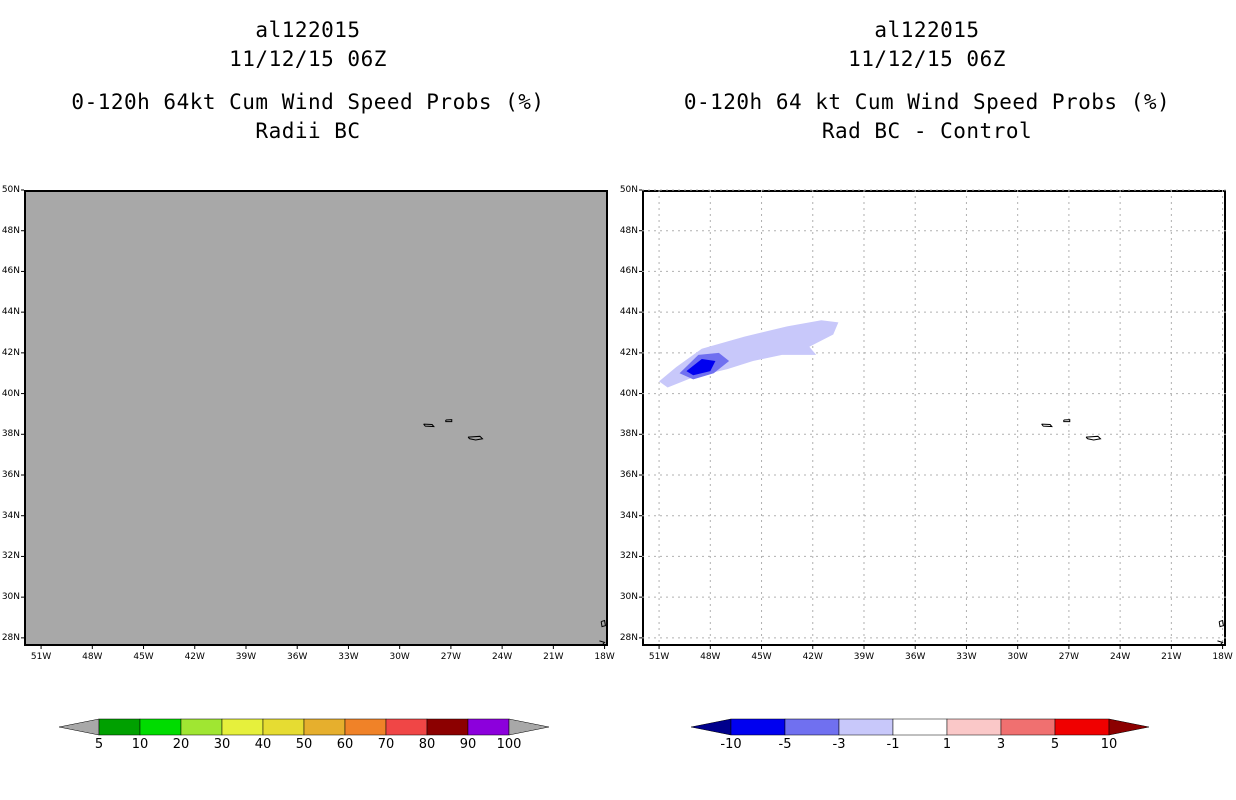  Describe the element at coordinates (1017, 657) in the screenshot. I see `lon-label: 30W` at that location.